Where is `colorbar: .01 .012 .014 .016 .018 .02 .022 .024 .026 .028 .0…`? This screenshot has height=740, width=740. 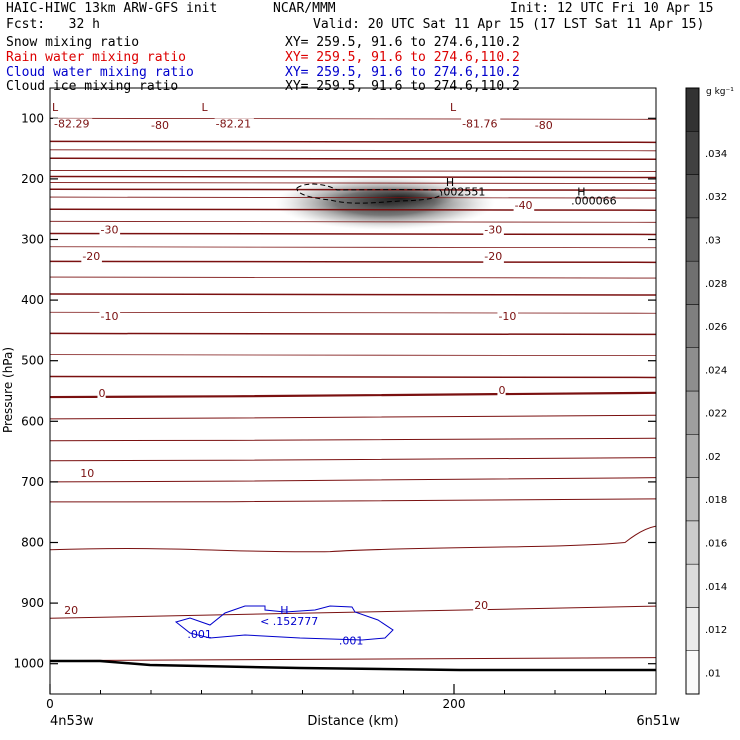 colorbar: .01 .012 .014 .016 .018 .02 .022 .024 .026 .028 .0… is located at coordinates (706, 391).